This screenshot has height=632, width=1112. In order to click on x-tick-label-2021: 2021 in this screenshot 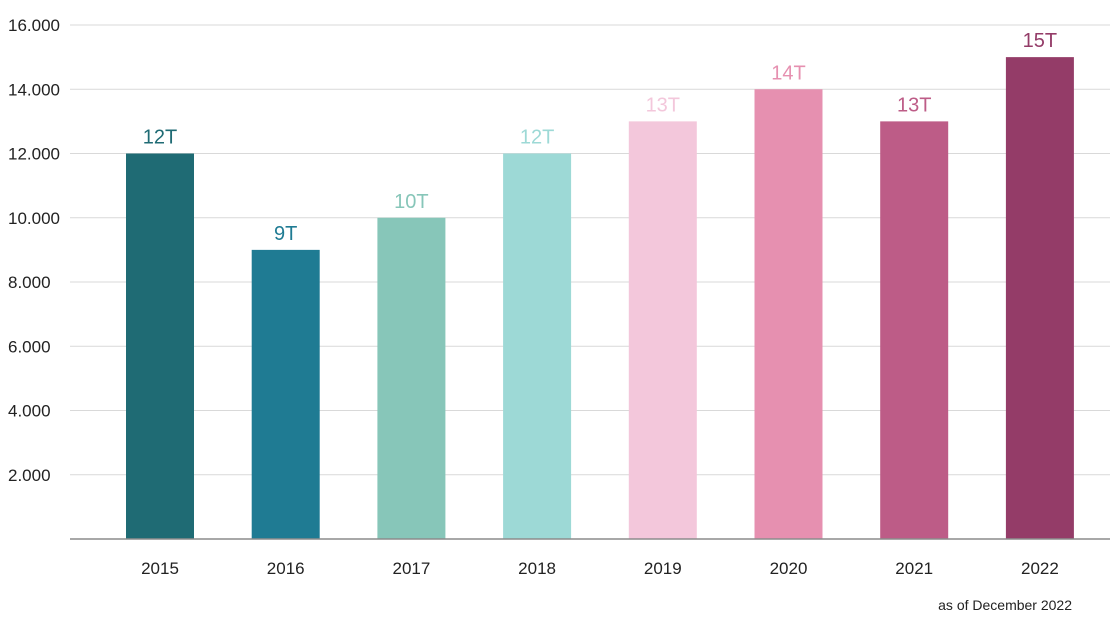, I will do `click(914, 568)`.